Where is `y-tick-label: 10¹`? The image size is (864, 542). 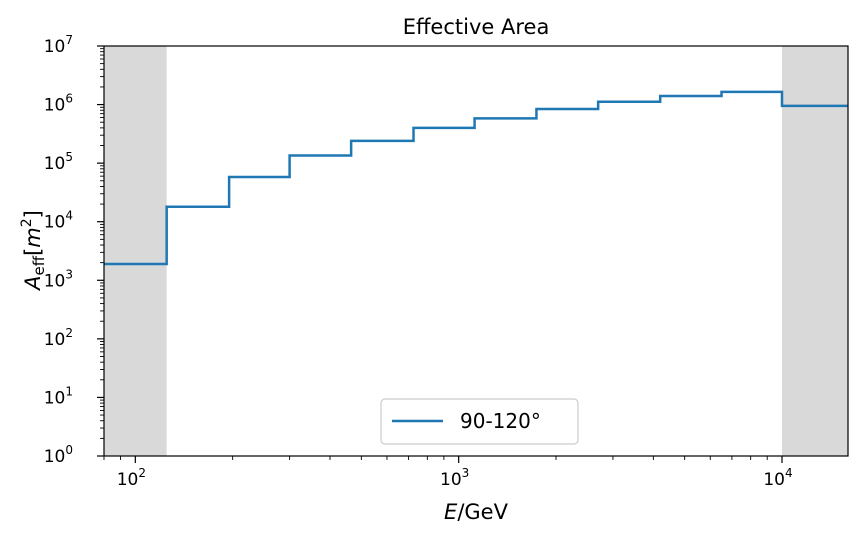 y-tick-label: 10¹ is located at coordinates (58, 396).